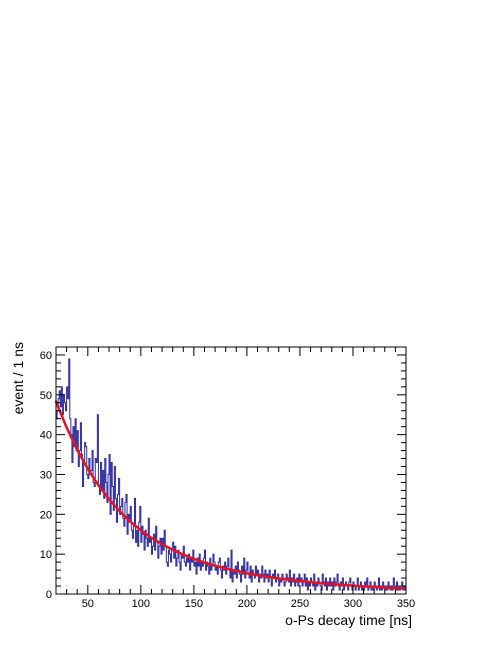 This screenshot has width=498, height=645. Describe the element at coordinates (46, 475) in the screenshot. I see `y-tick-label: 30` at that location.